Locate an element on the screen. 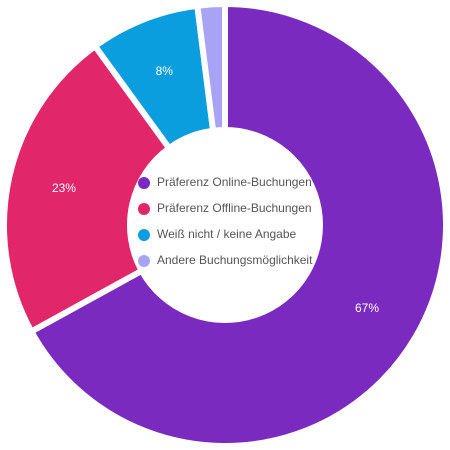 This screenshot has width=450, height=450. data-label: 67% is located at coordinates (367, 308).